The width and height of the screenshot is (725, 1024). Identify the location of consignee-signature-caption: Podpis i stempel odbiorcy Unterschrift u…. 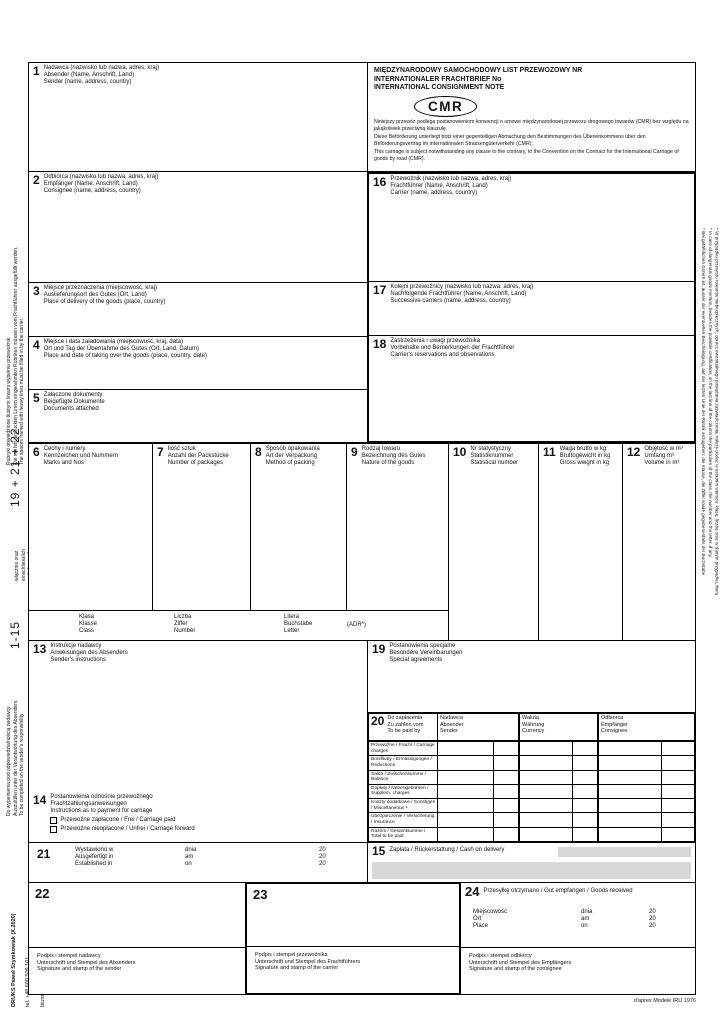
(520, 963).